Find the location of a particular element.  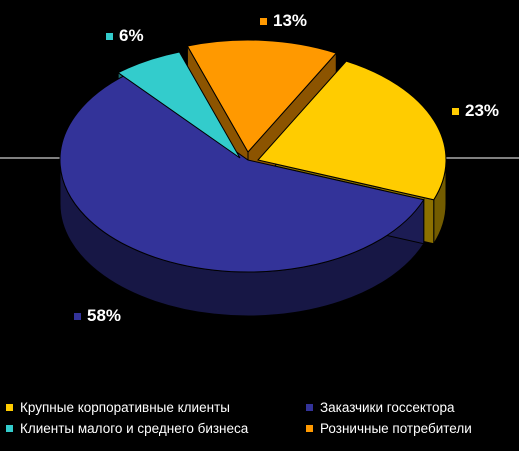

pie-slice-retail is located at coordinates (262, 96).